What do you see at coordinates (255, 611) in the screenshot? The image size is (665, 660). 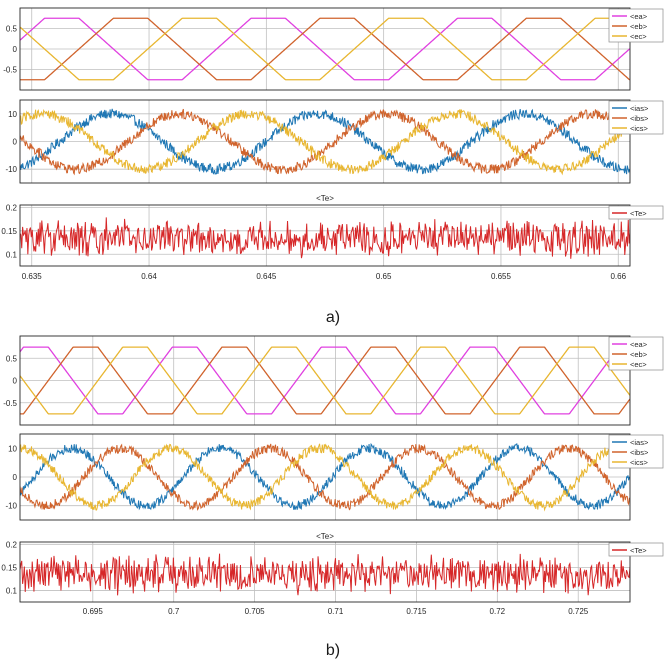 I see `x-tick-label: 0.705` at bounding box center [255, 611].